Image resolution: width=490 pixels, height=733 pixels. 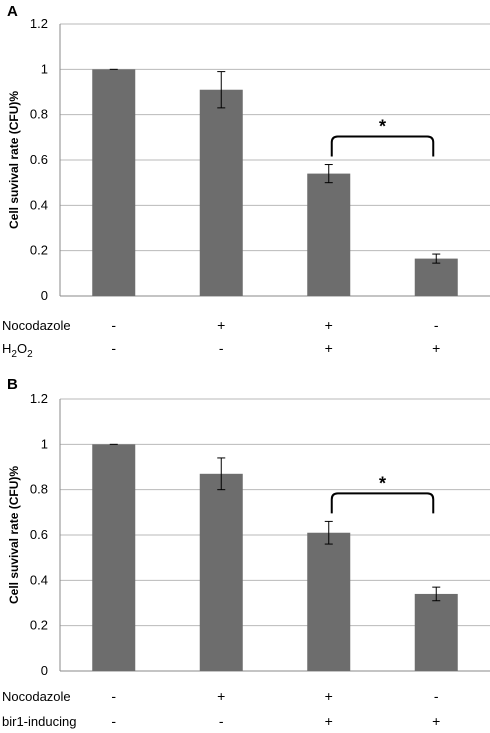 I want to click on condition-name: H, so click(x=6, y=348).